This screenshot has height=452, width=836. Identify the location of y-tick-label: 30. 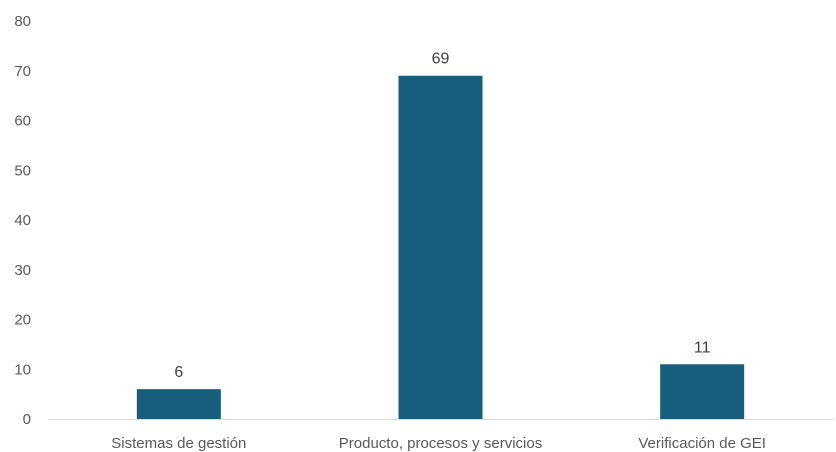
(22, 270).